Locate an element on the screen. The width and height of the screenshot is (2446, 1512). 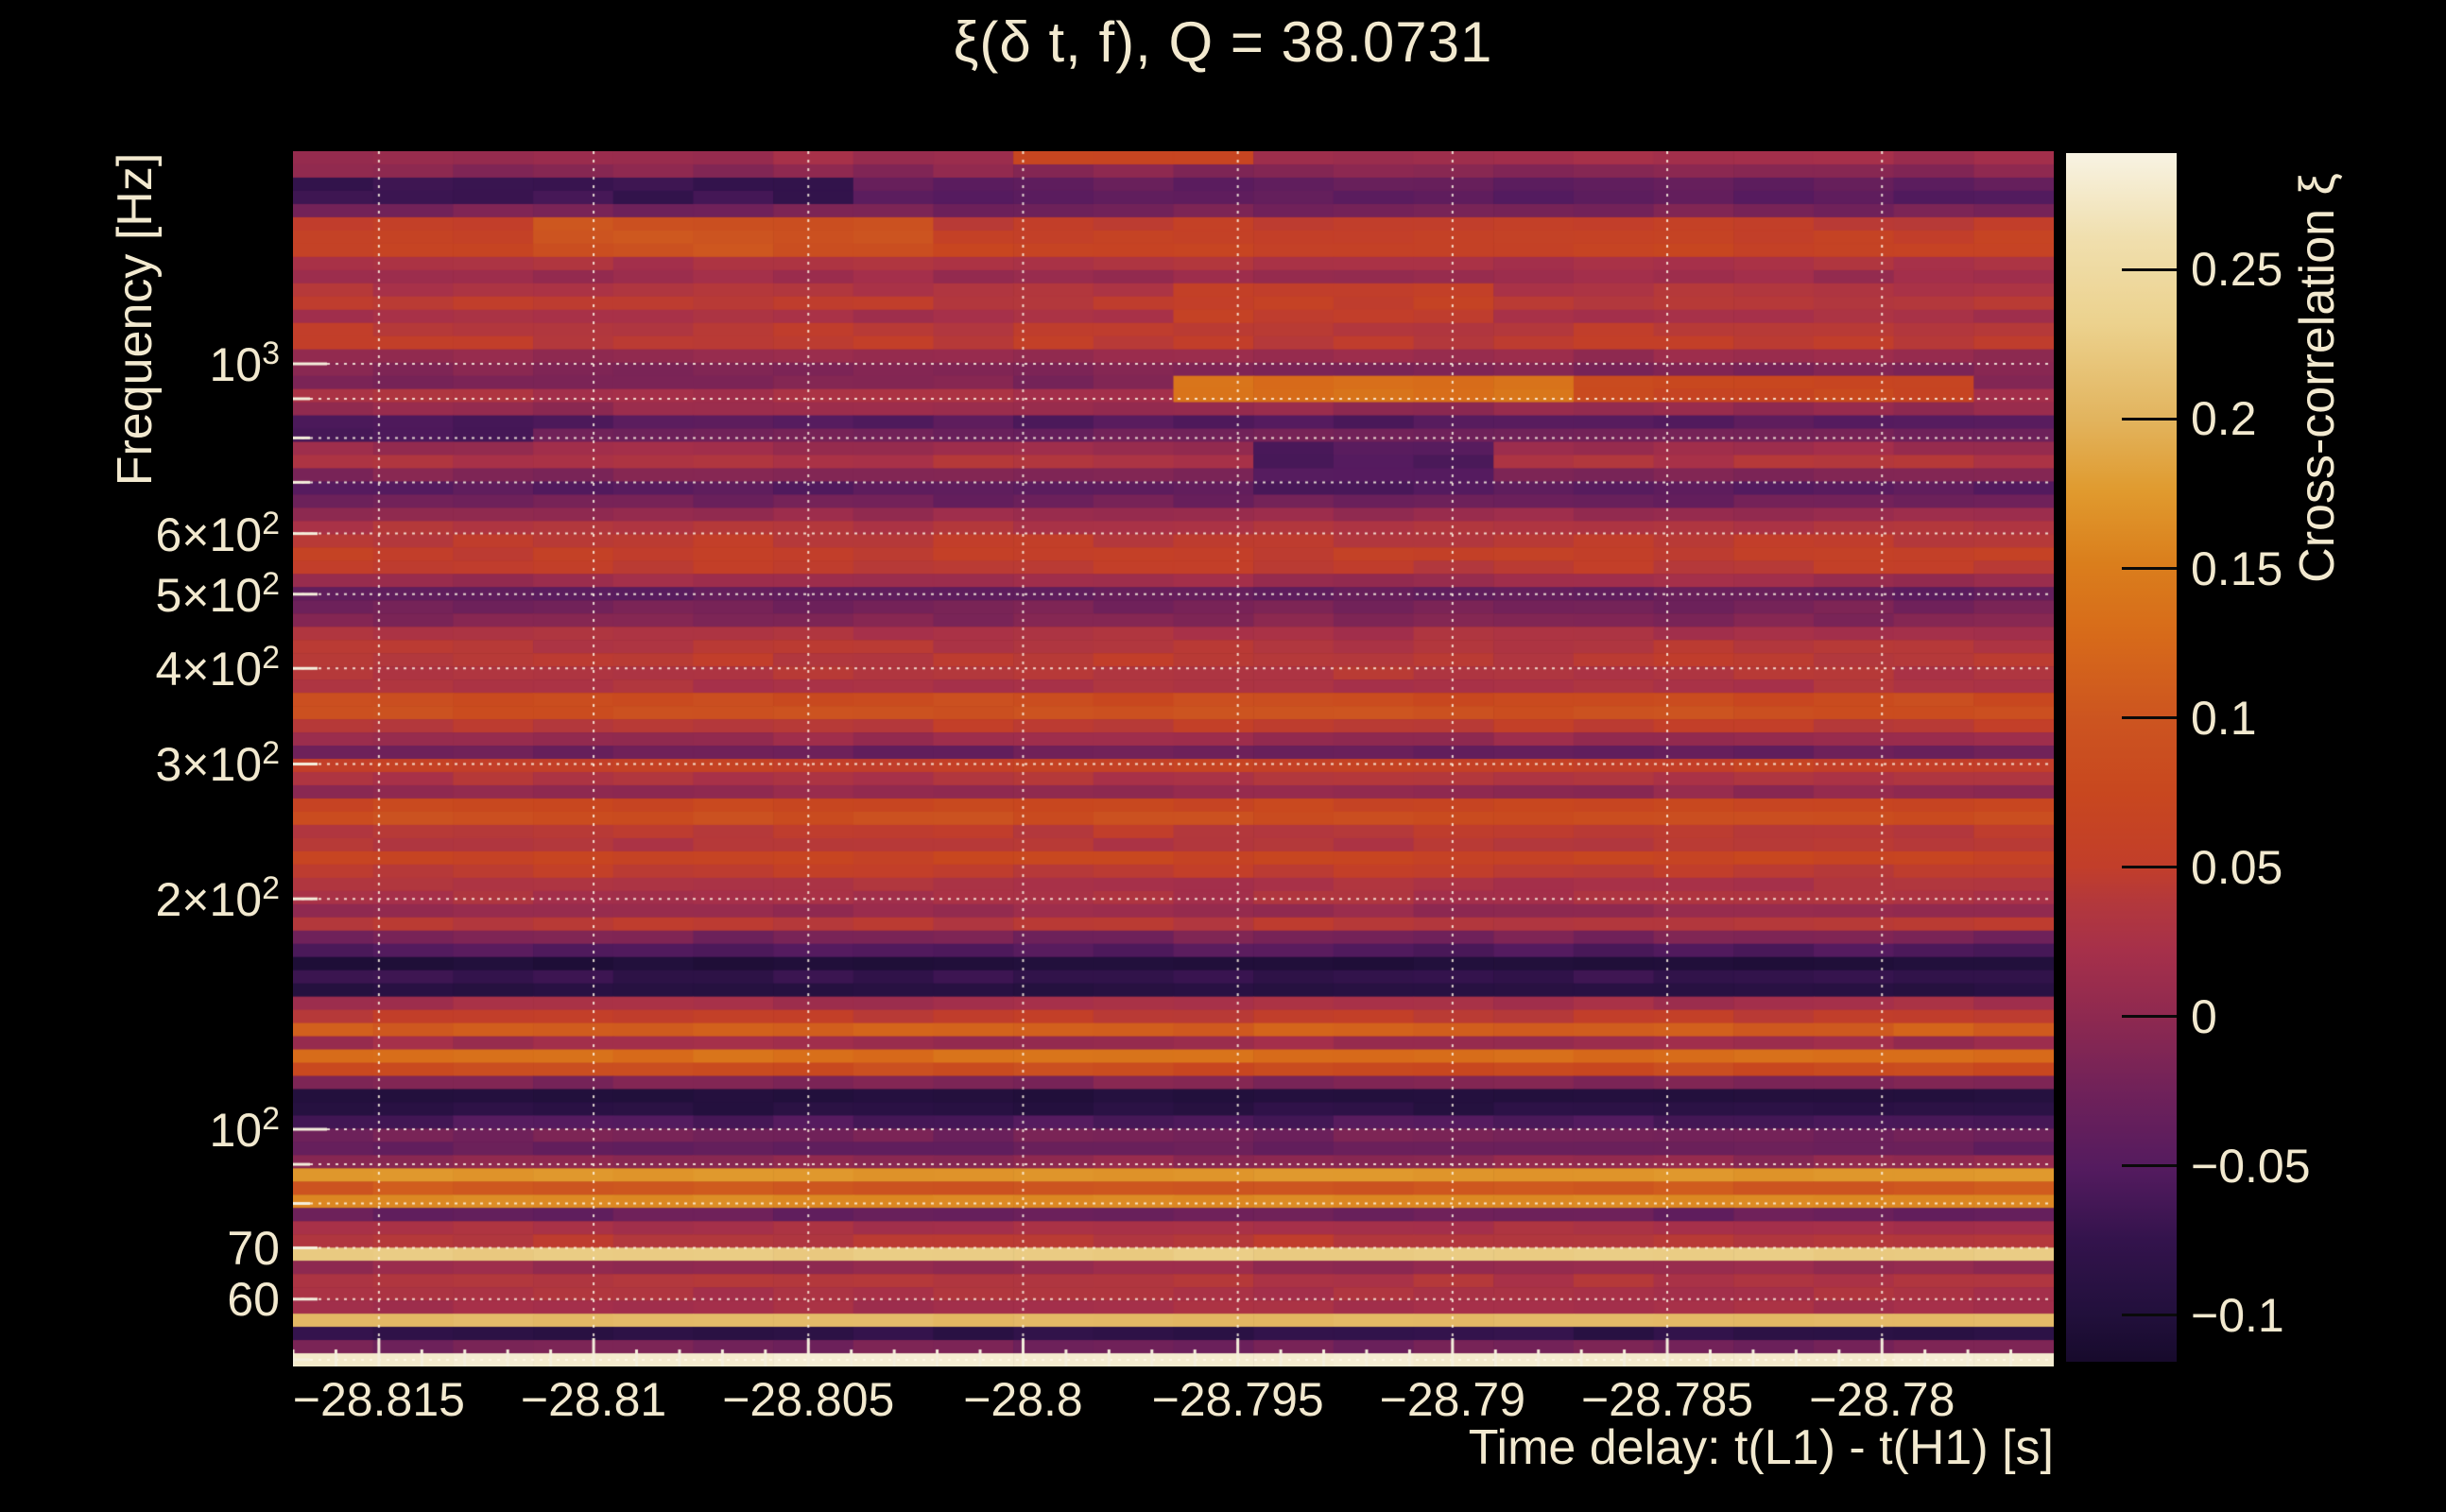
colorbar-tick-label: 0.25 is located at coordinates (2237, 270).